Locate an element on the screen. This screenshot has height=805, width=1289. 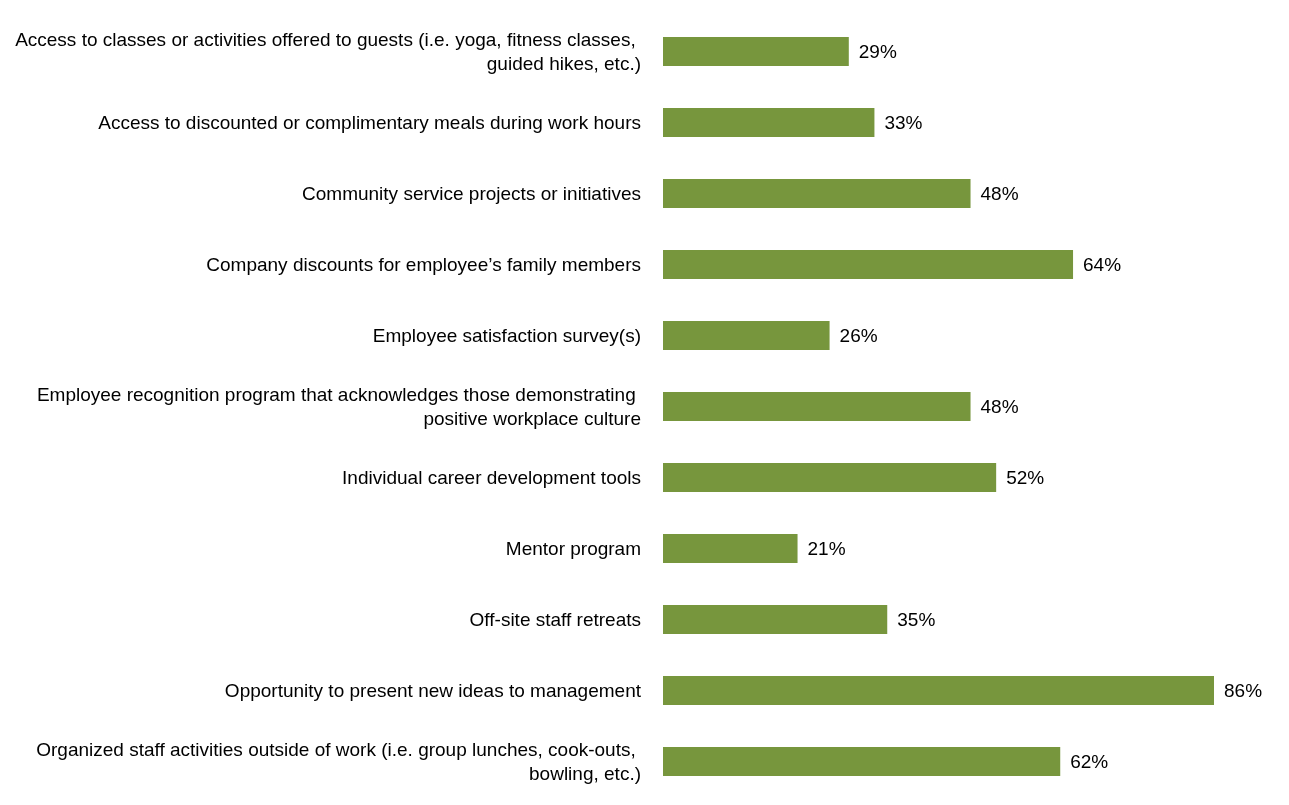
data-label: 33% is located at coordinates (903, 122).